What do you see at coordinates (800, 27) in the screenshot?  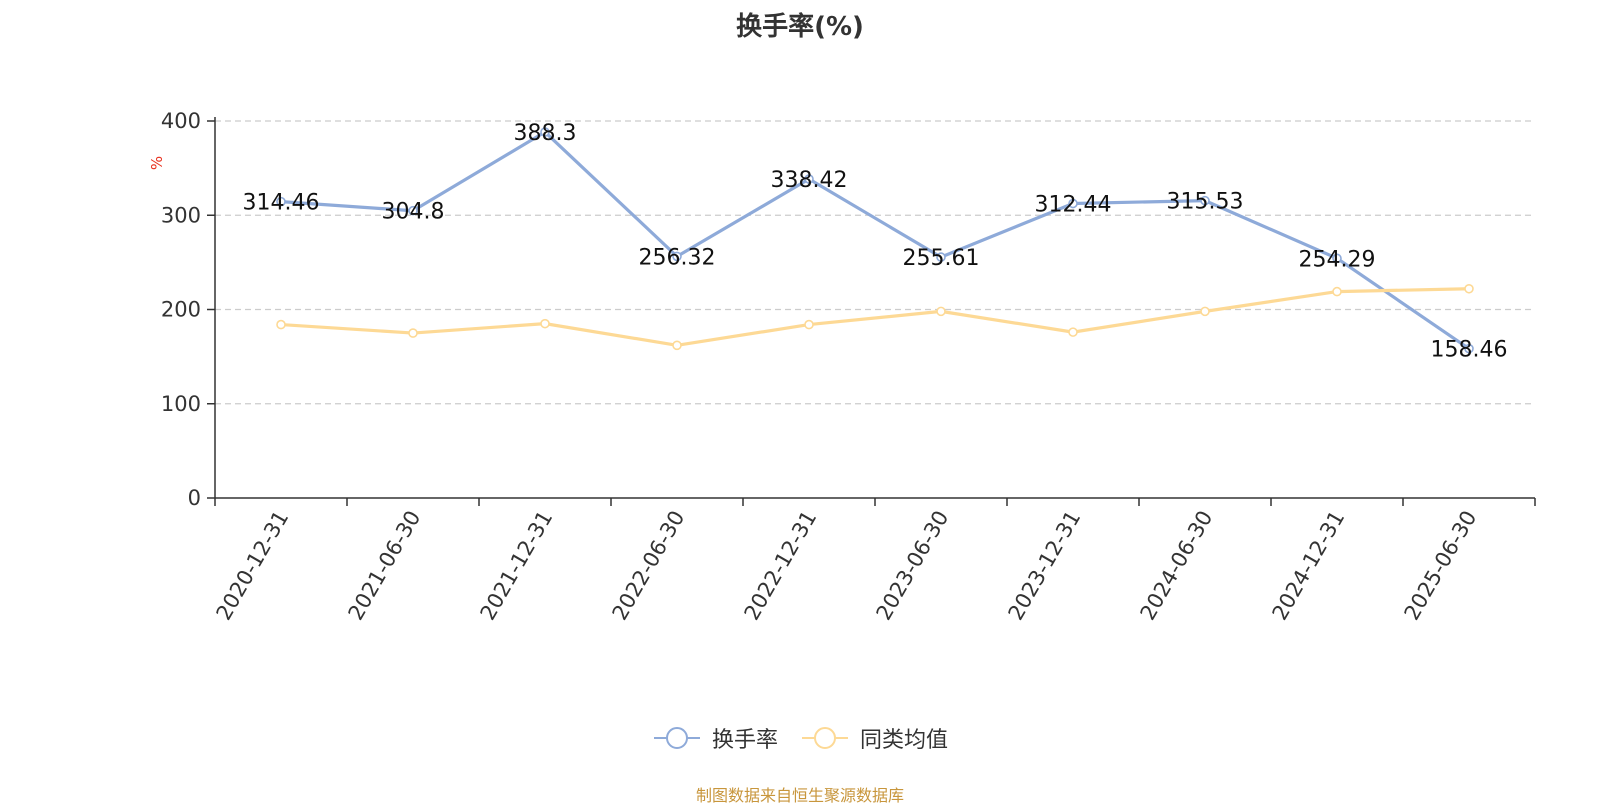 I see `chart-title: 换手率(%)` at bounding box center [800, 27].